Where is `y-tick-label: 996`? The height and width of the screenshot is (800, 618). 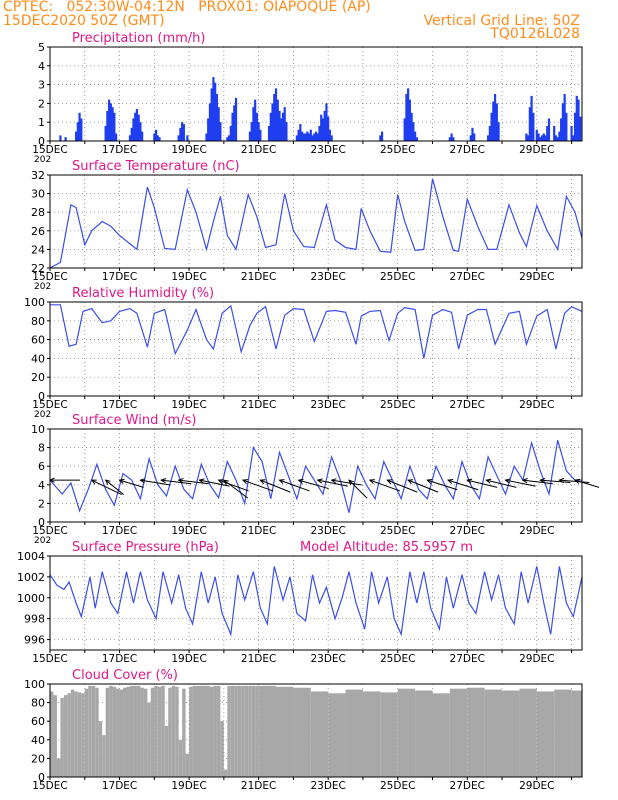 y-tick-label: 996 is located at coordinates (34, 640).